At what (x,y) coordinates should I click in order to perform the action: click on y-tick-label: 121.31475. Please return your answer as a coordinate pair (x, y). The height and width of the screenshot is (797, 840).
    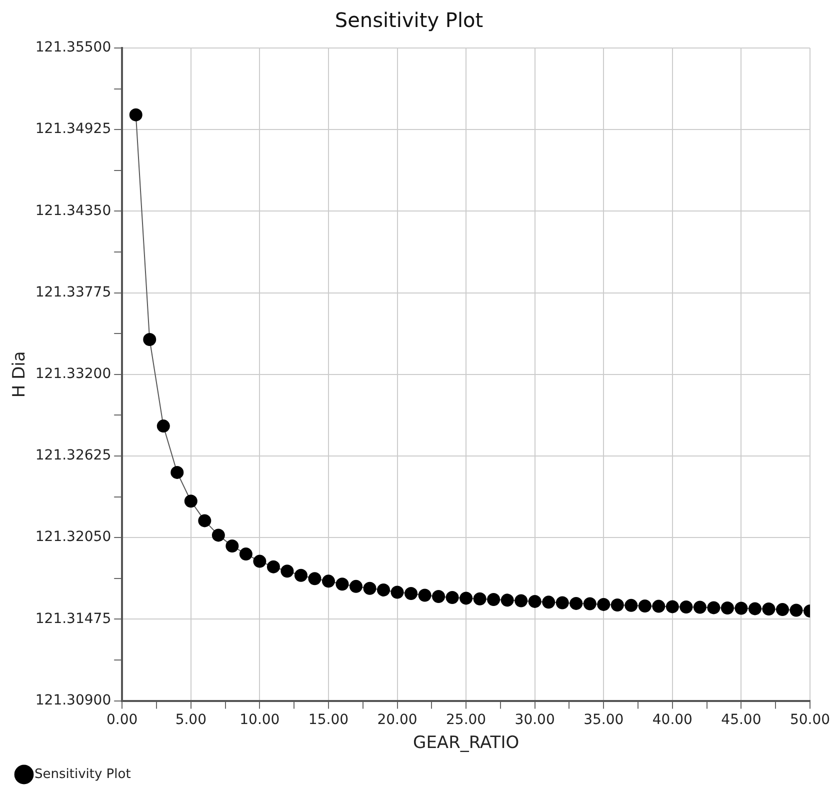
    Looking at the image, I should click on (73, 618).